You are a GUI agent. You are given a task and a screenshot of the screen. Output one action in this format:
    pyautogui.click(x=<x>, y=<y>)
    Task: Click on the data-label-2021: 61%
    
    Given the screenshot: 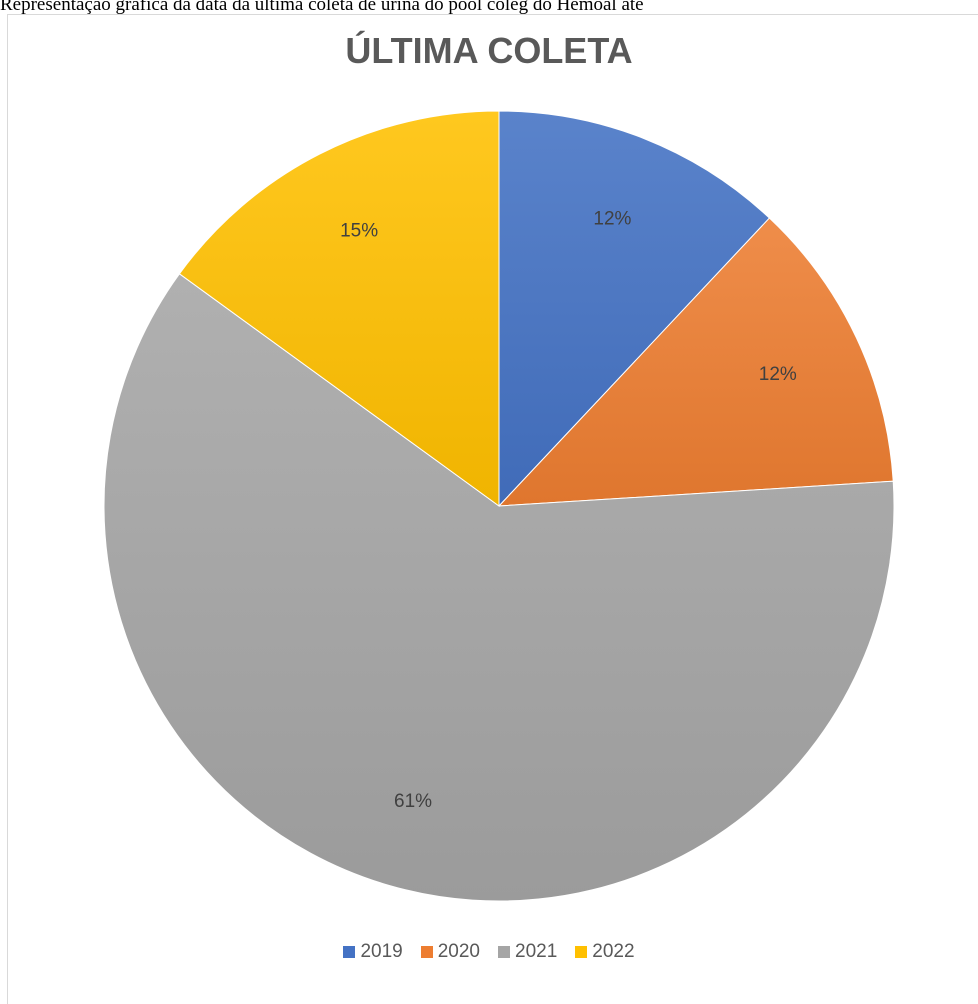 What is the action you would take?
    pyautogui.click(x=413, y=801)
    